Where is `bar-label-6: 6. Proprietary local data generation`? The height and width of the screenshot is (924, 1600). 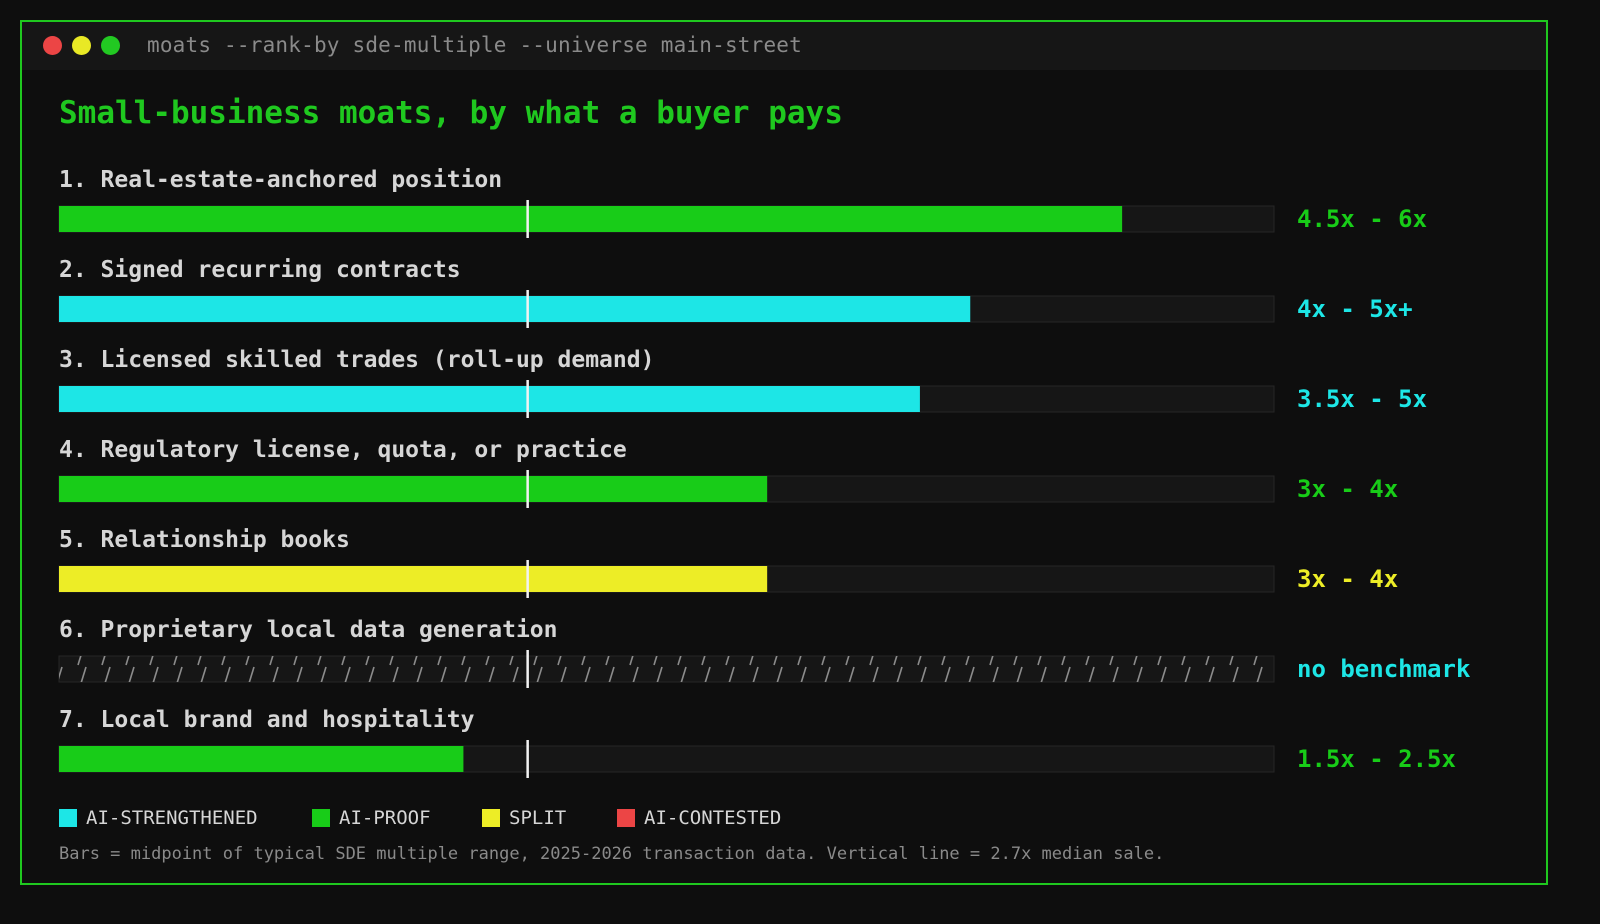
bar-label-6: 6. Proprietary local data generation is located at coordinates (308, 630).